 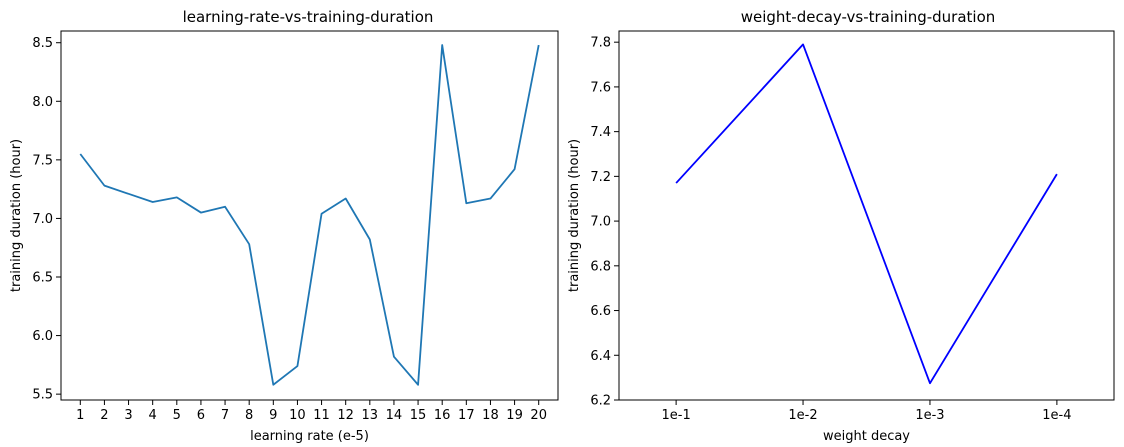 What do you see at coordinates (201, 415) in the screenshot?
I see `x-tick-label: 6` at bounding box center [201, 415].